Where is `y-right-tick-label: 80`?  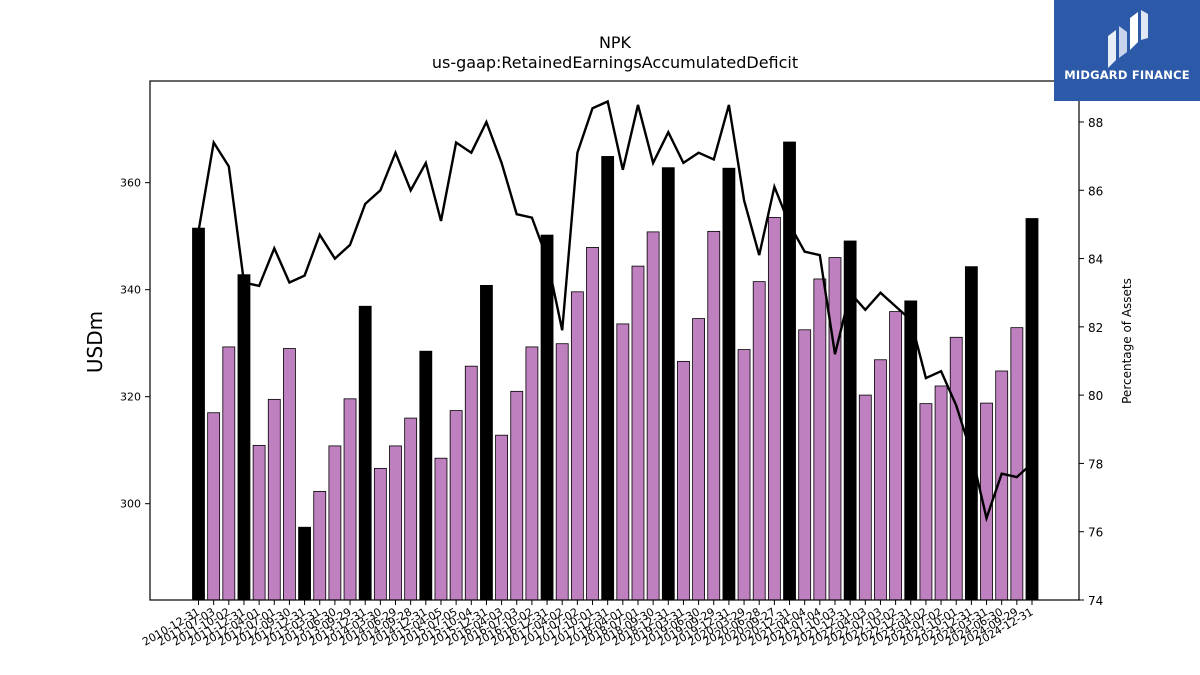 y-right-tick-label: 80 is located at coordinates (1095, 396).